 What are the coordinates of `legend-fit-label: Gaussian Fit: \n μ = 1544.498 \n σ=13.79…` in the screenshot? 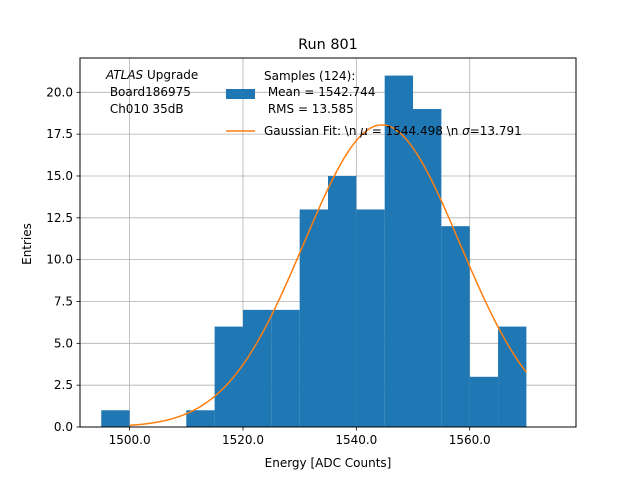 It's located at (393, 131).